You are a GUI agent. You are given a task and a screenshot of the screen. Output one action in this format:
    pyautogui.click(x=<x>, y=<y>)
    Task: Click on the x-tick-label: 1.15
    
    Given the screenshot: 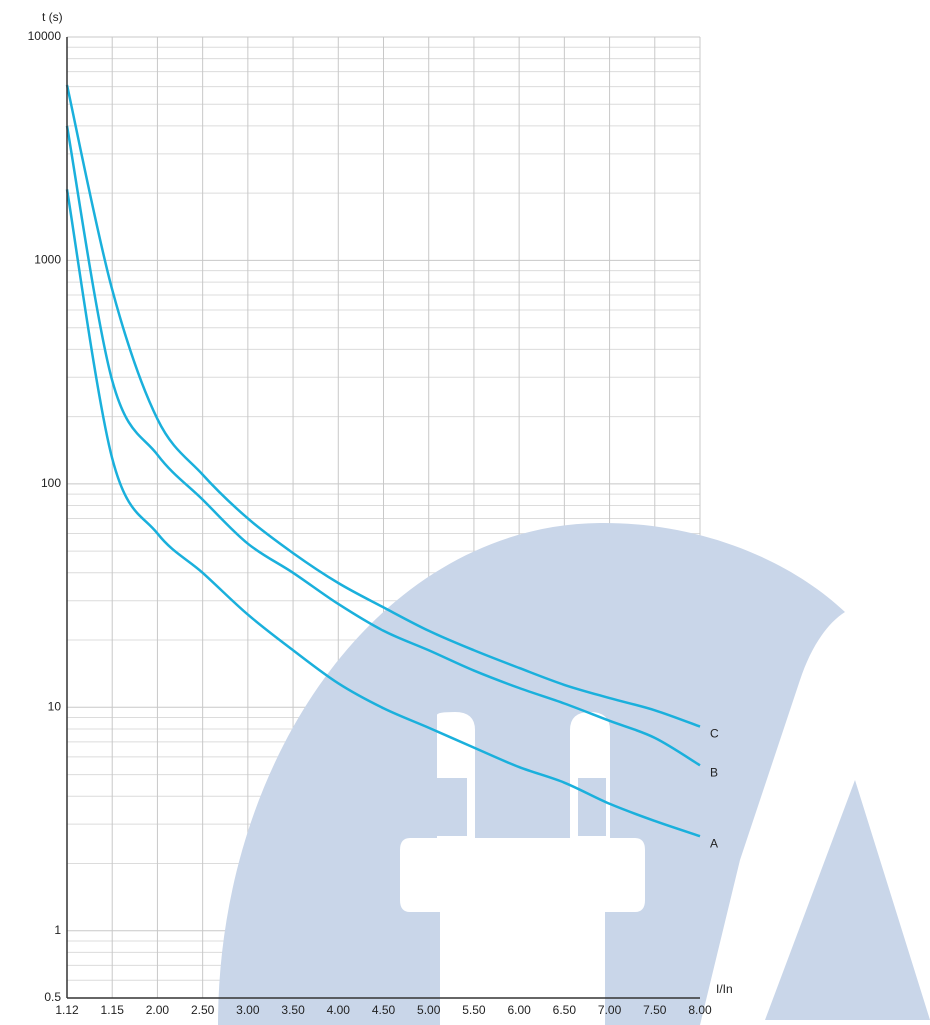 What is the action you would take?
    pyautogui.click(x=113, y=1010)
    